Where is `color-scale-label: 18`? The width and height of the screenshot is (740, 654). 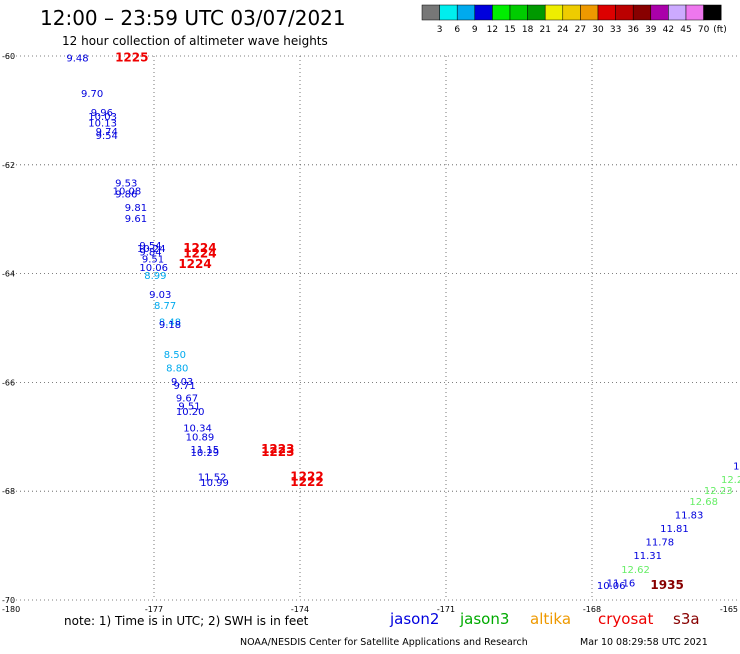 color-scale-label: 18 is located at coordinates (528, 30).